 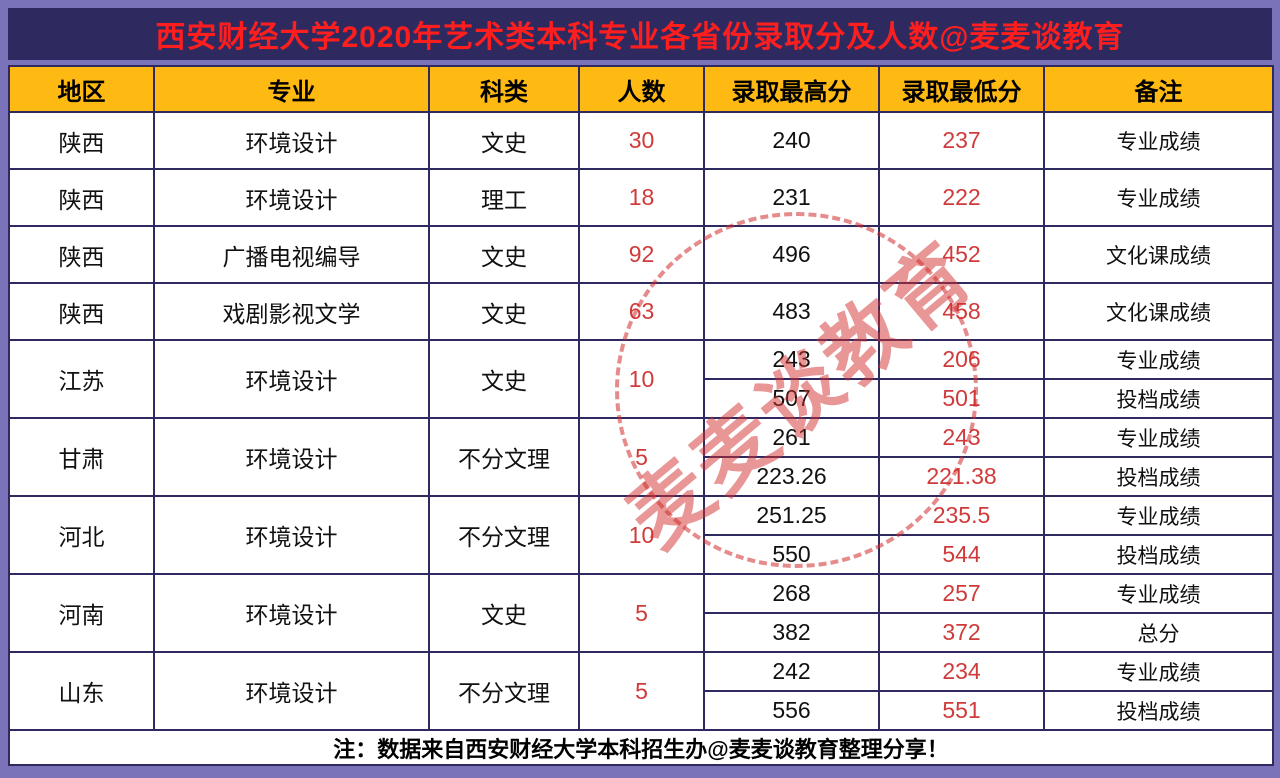 What do you see at coordinates (961, 437) in the screenshot?
I see `min-score-cell: 243` at bounding box center [961, 437].